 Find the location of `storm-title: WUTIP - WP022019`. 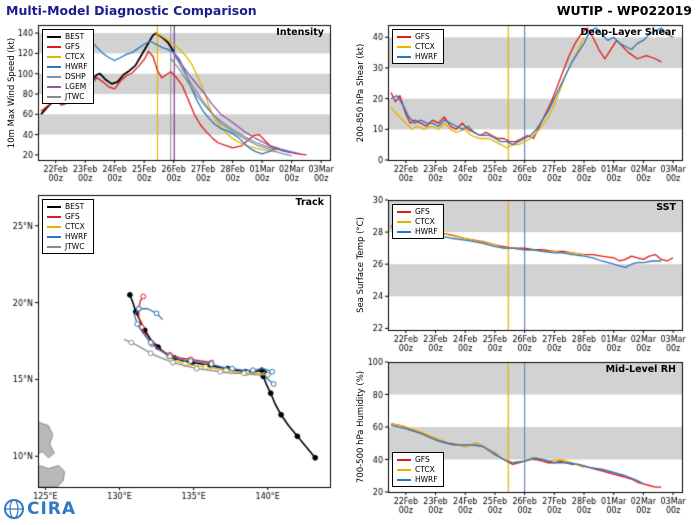

storm-title: WUTIP - WP022019 is located at coordinates (624, 10).